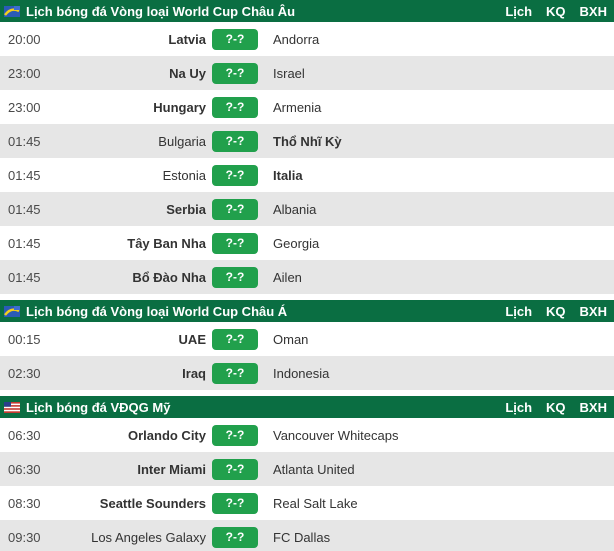  What do you see at coordinates (289, 73) in the screenshot?
I see `away-team: Israel` at bounding box center [289, 73].